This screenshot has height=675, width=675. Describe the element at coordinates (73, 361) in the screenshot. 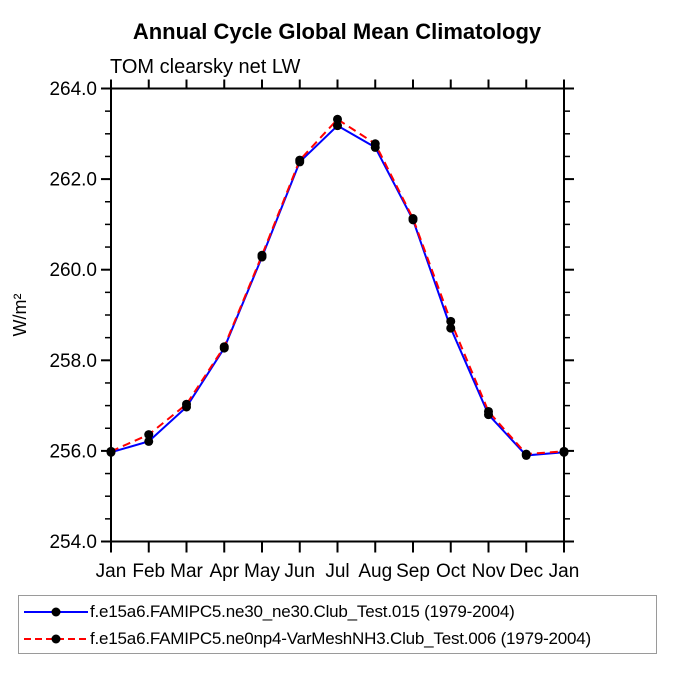

I see `y-tick-label: 258.0` at that location.